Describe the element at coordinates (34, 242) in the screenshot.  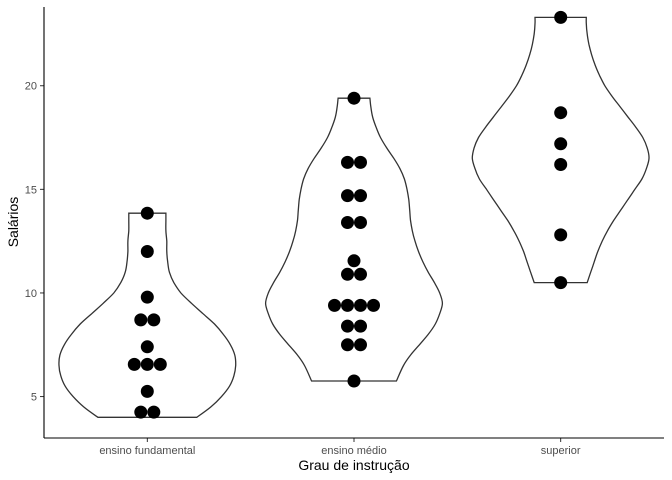
I see `y-axis-ticks: 5 10 15 20` at that location.